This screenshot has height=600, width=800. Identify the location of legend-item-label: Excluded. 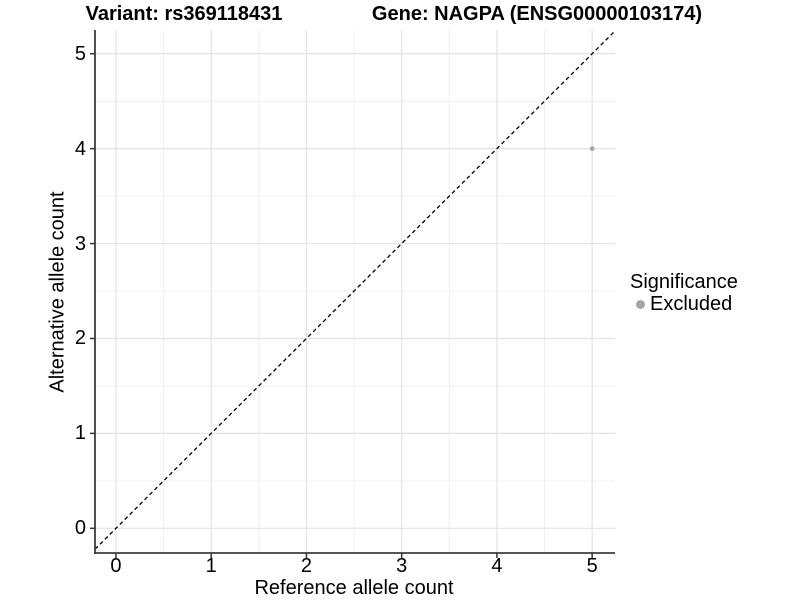
(691, 304).